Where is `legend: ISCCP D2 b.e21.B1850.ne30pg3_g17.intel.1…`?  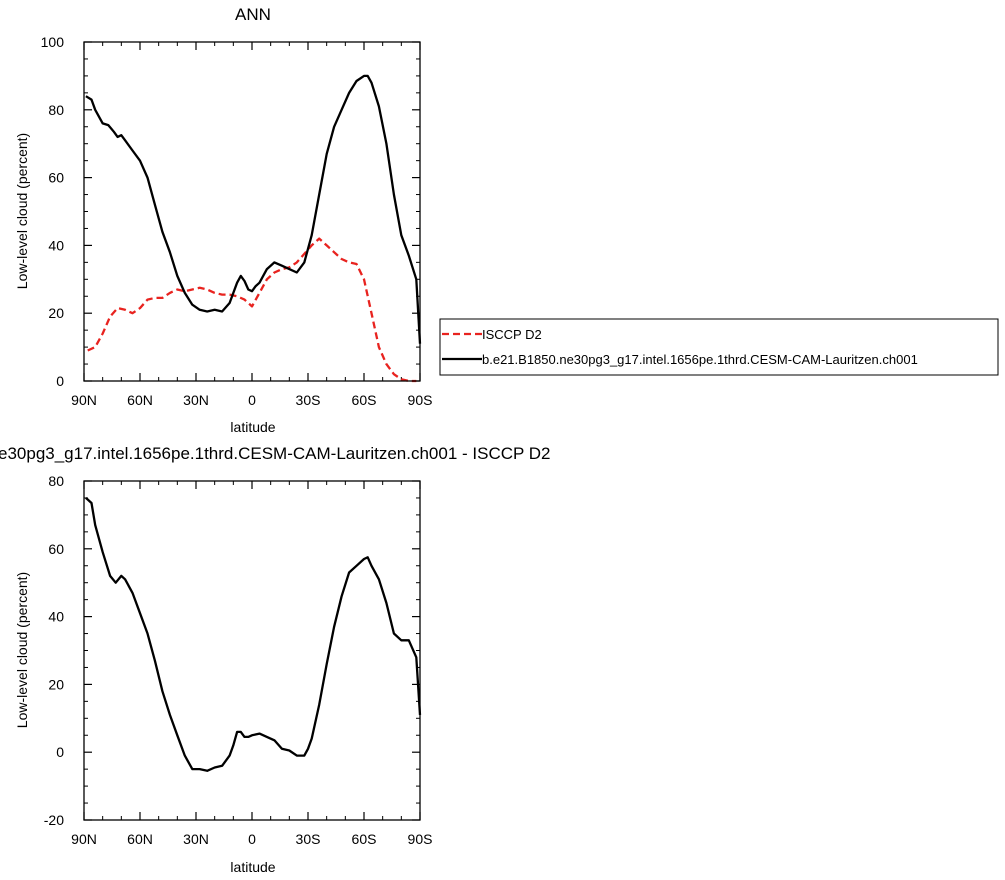 legend: ISCCP D2 b.e21.B1850.ne30pg3_g17.intel.1… is located at coordinates (719, 347).